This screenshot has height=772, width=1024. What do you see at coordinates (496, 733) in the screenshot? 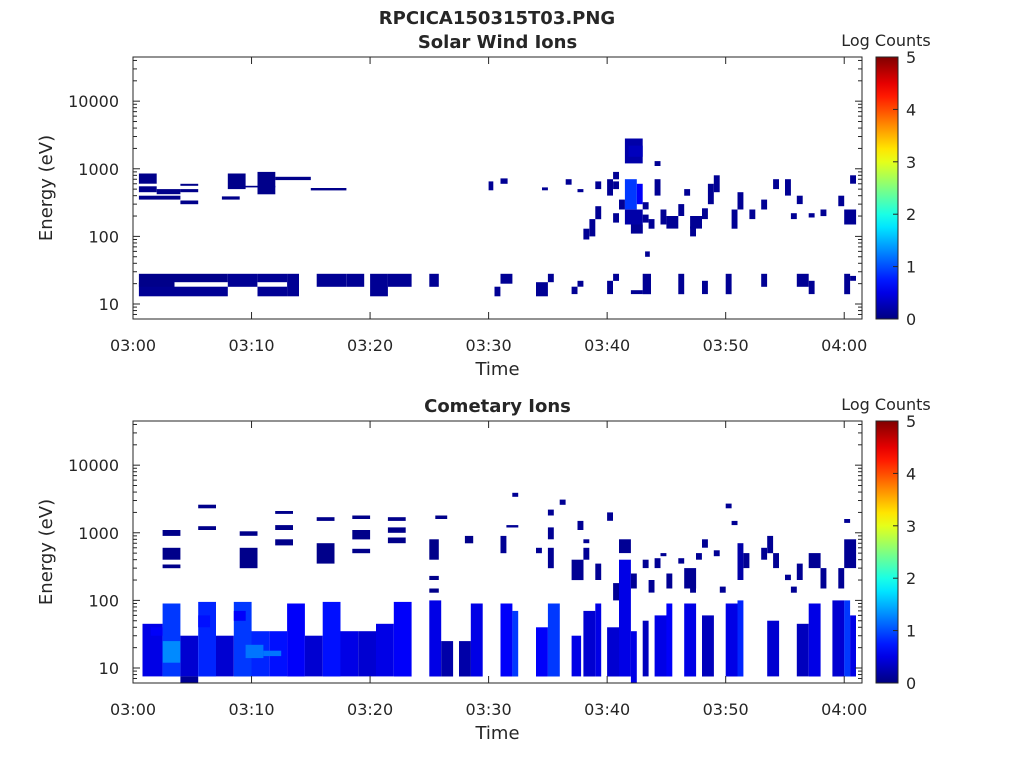
I see `x-axis-label: Time` at bounding box center [496, 733].